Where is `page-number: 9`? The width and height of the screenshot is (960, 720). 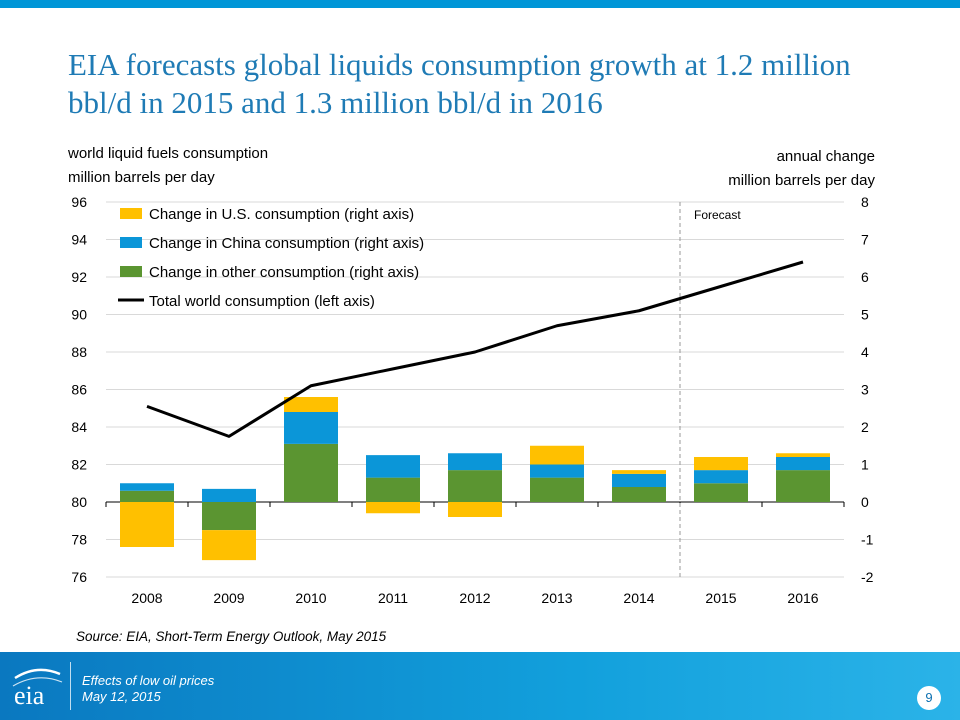 page-number: 9 is located at coordinates (929, 698).